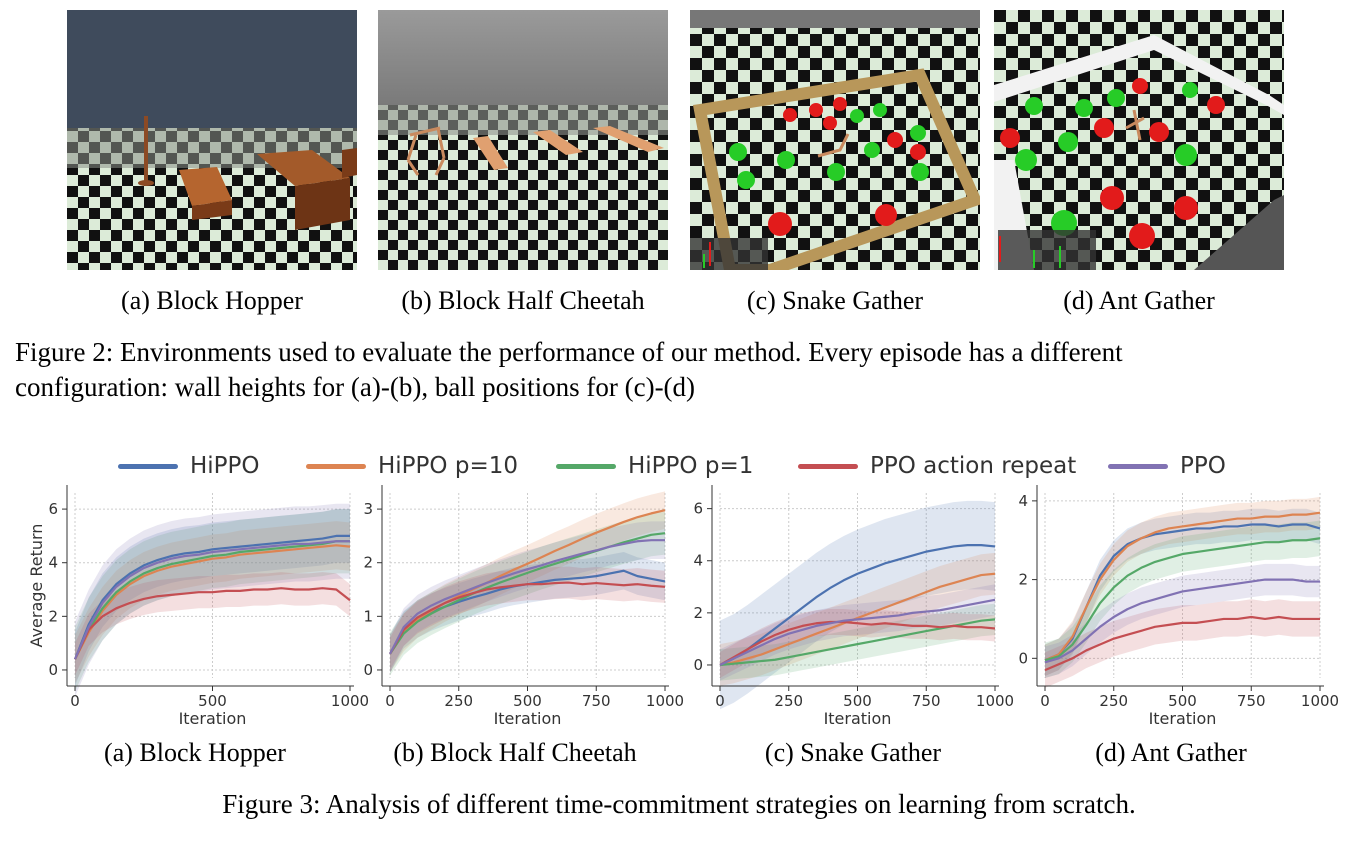  I want to click on figure2-subcaption-d: (d) Ant Gather, so click(1139, 300).